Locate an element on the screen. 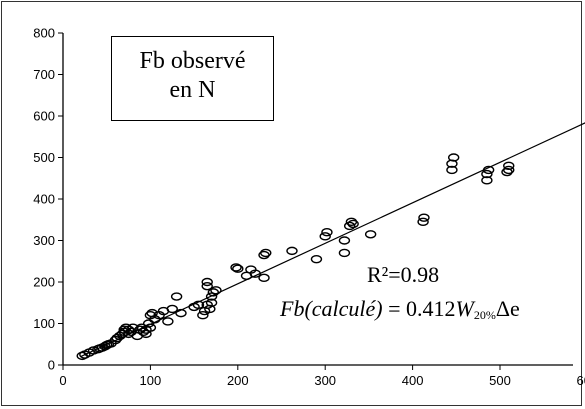 This screenshot has width=585, height=409. x-tick-label: 300 is located at coordinates (325, 380).